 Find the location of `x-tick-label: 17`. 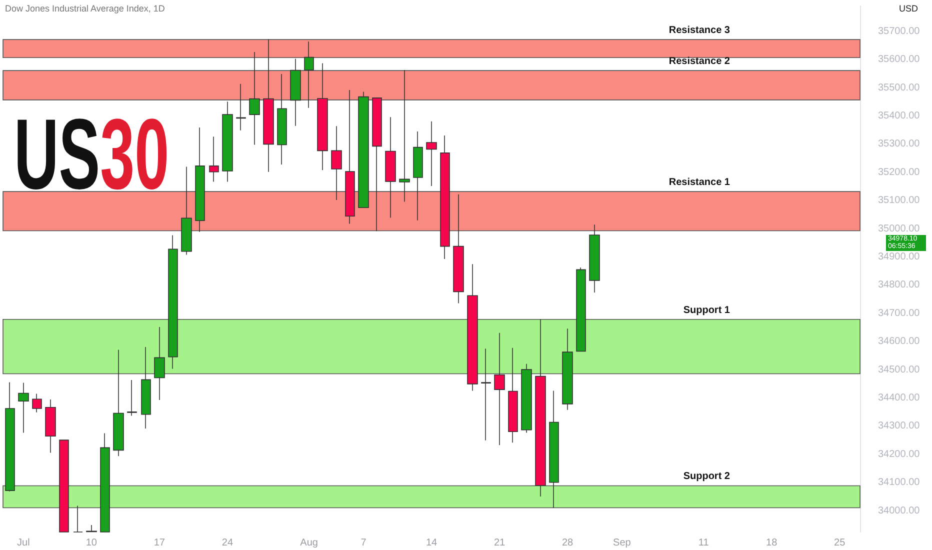

x-tick-label: 17 is located at coordinates (160, 543).